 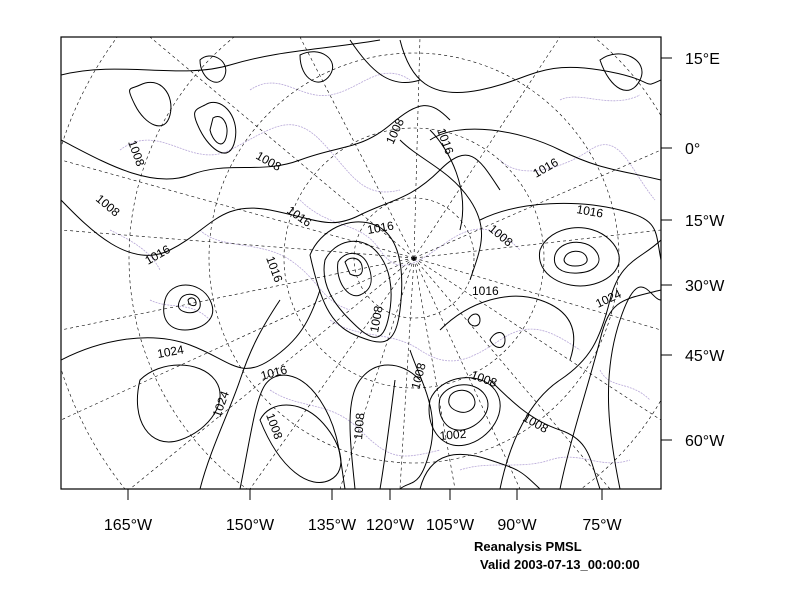 I want to click on lat-labels: 15°E 0° 15°W 30°W 45°W 60°W, so click(x=705, y=250).